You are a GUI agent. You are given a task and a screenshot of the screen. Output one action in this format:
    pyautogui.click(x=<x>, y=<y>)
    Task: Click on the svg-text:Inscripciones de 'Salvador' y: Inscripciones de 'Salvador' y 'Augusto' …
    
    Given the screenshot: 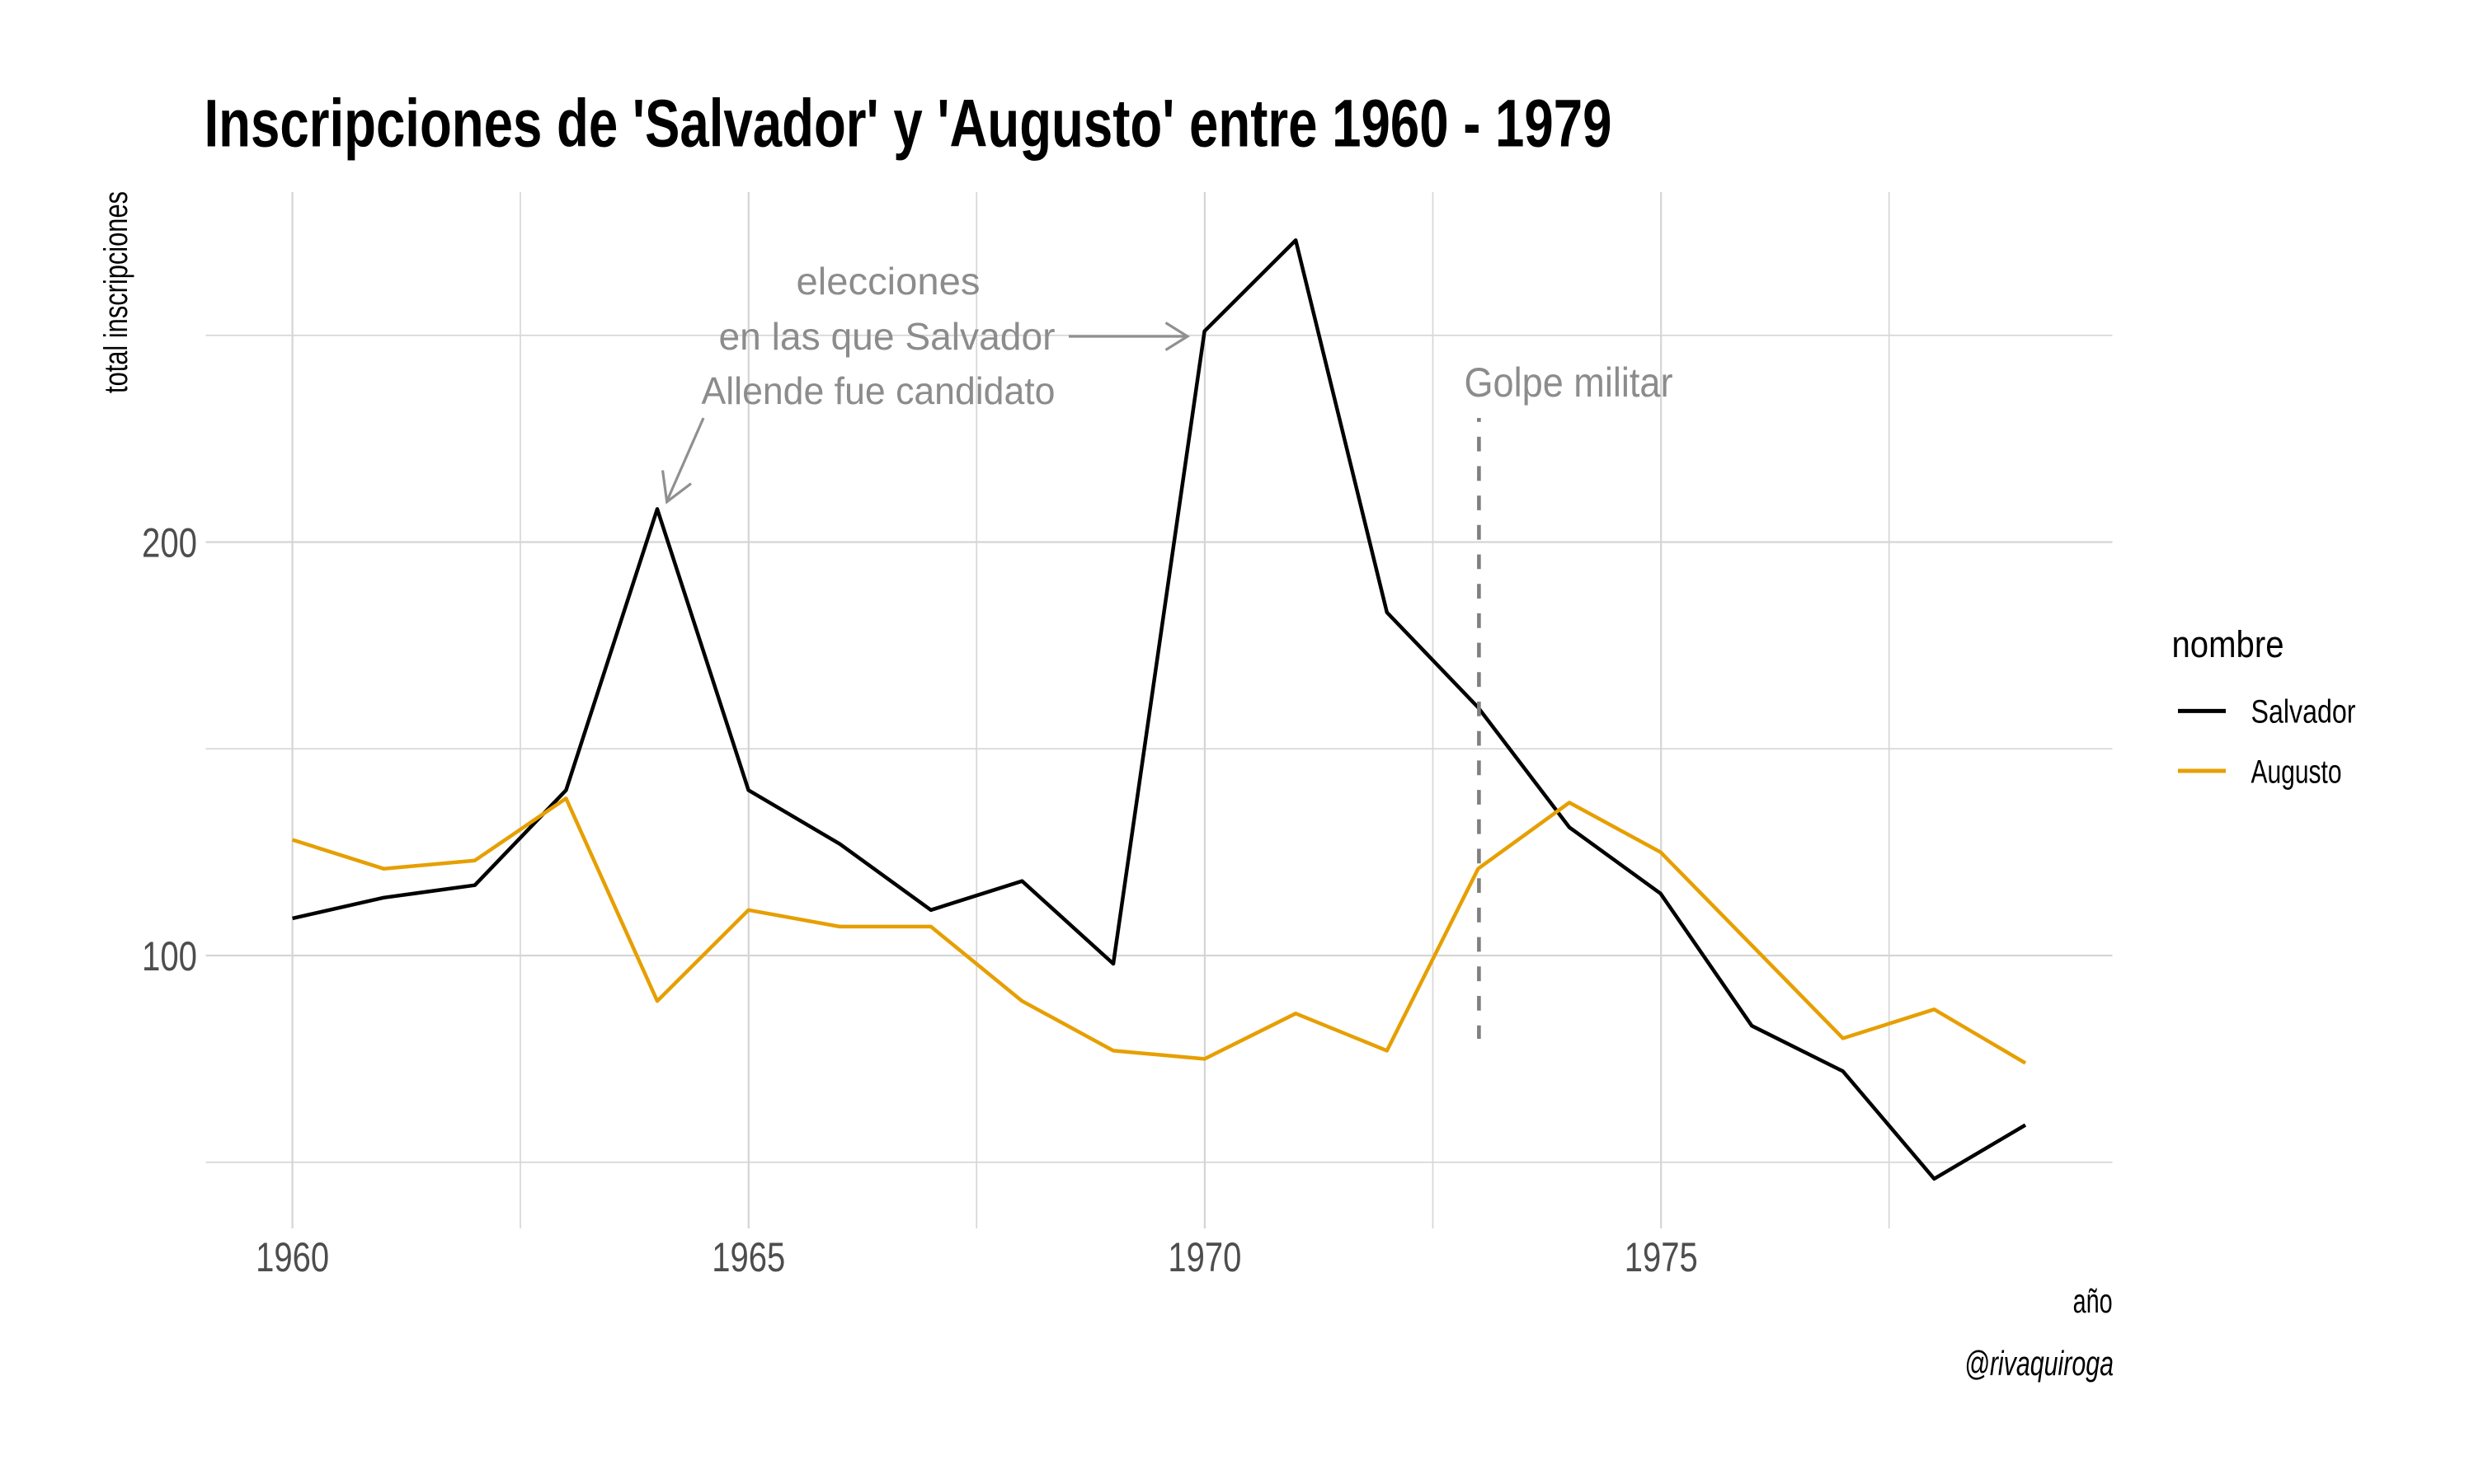 What is the action you would take?
    pyautogui.click(x=908, y=124)
    